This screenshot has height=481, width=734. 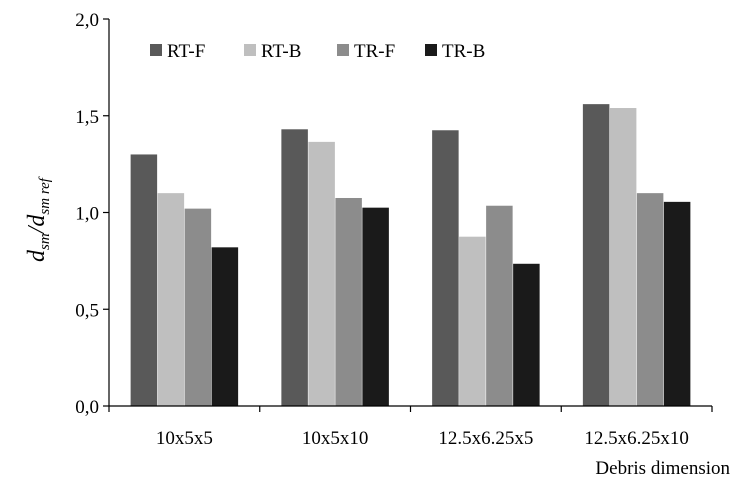 I want to click on x-ticks: 10x5x5 10x5x10 12.5x6.25x5 12.5x6.25x10, so click(x=410, y=427).